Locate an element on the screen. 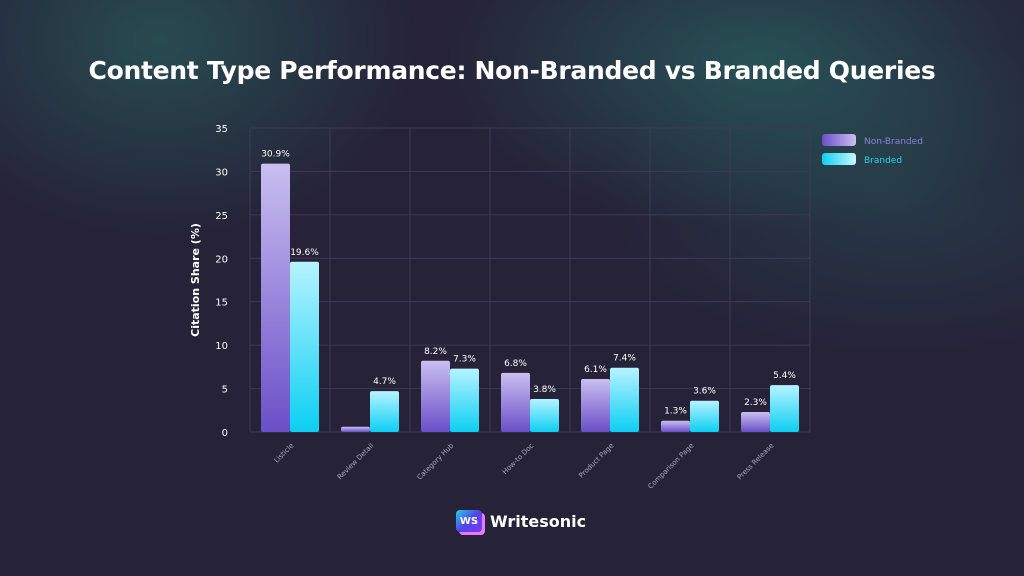 The width and height of the screenshot is (1024, 576). data-label: 3.8% is located at coordinates (544, 390).